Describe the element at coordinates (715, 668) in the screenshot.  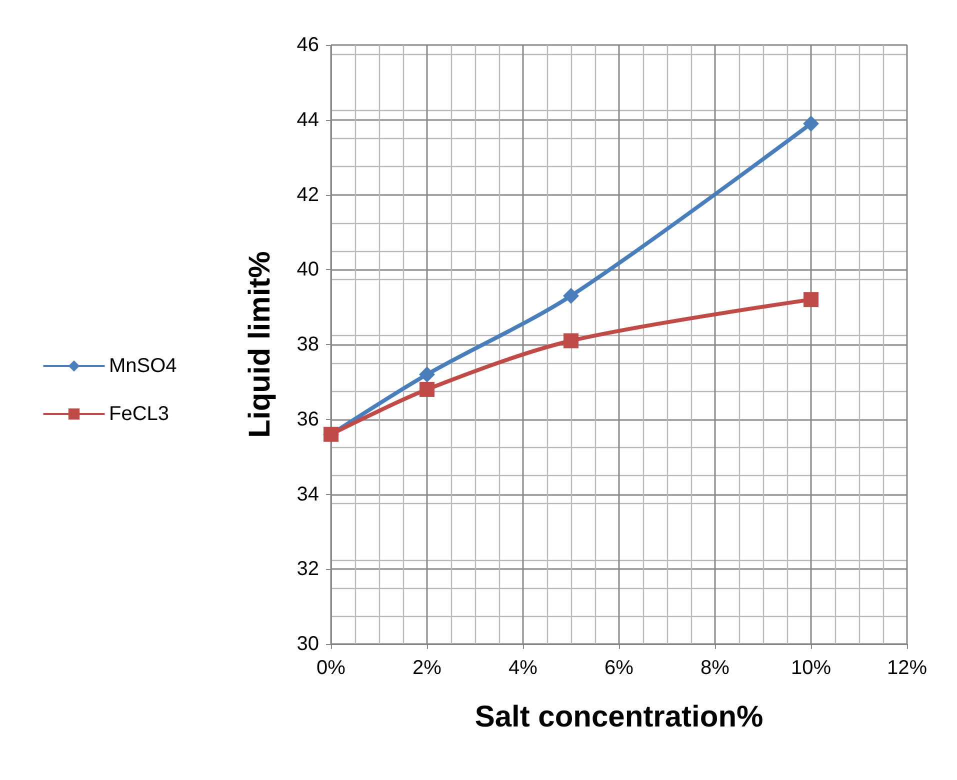
I see `x-tick-label: 8%` at that location.